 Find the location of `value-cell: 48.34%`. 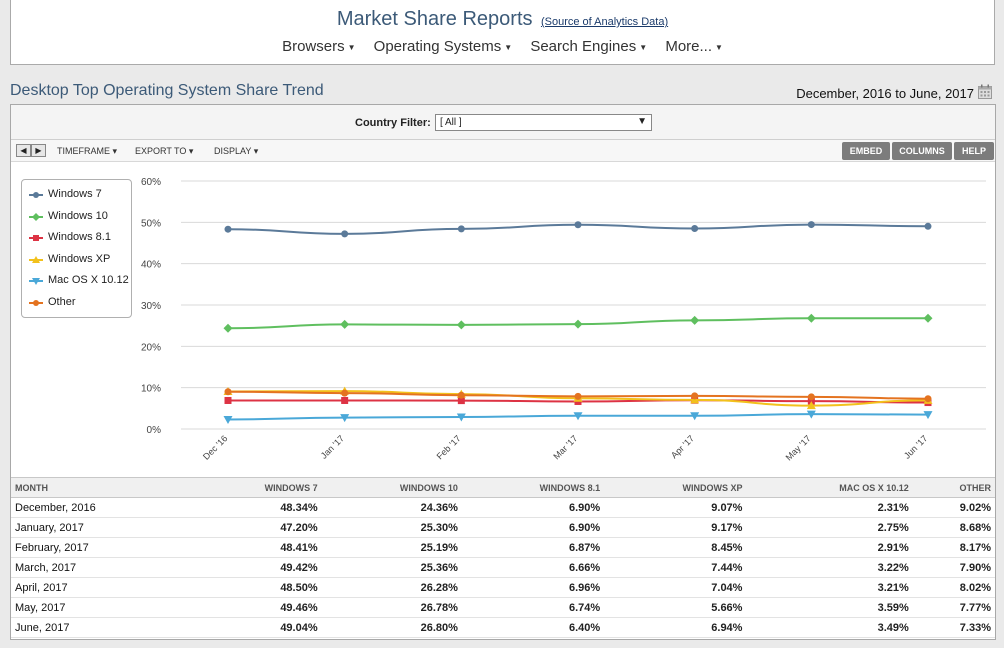

value-cell: 48.34% is located at coordinates (239, 507).